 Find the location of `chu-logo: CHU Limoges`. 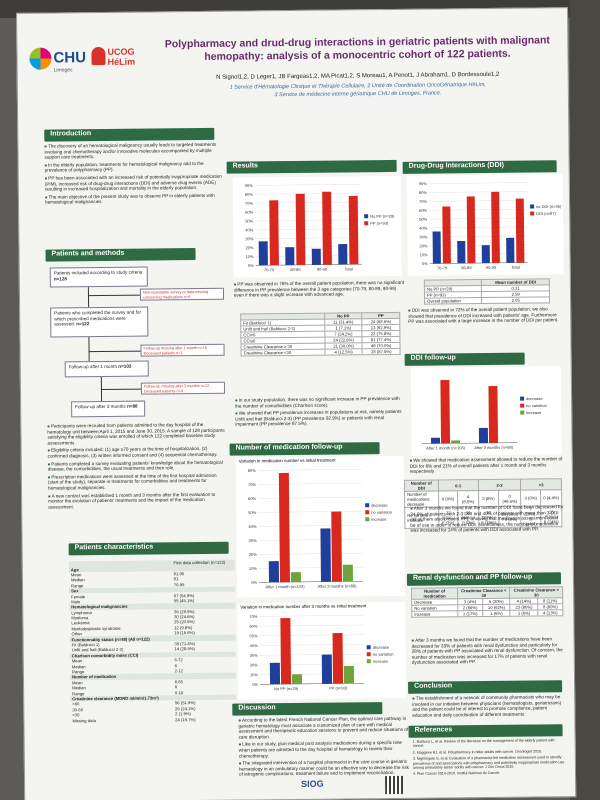

chu-logo: CHU Limoges is located at coordinates (64, 61).